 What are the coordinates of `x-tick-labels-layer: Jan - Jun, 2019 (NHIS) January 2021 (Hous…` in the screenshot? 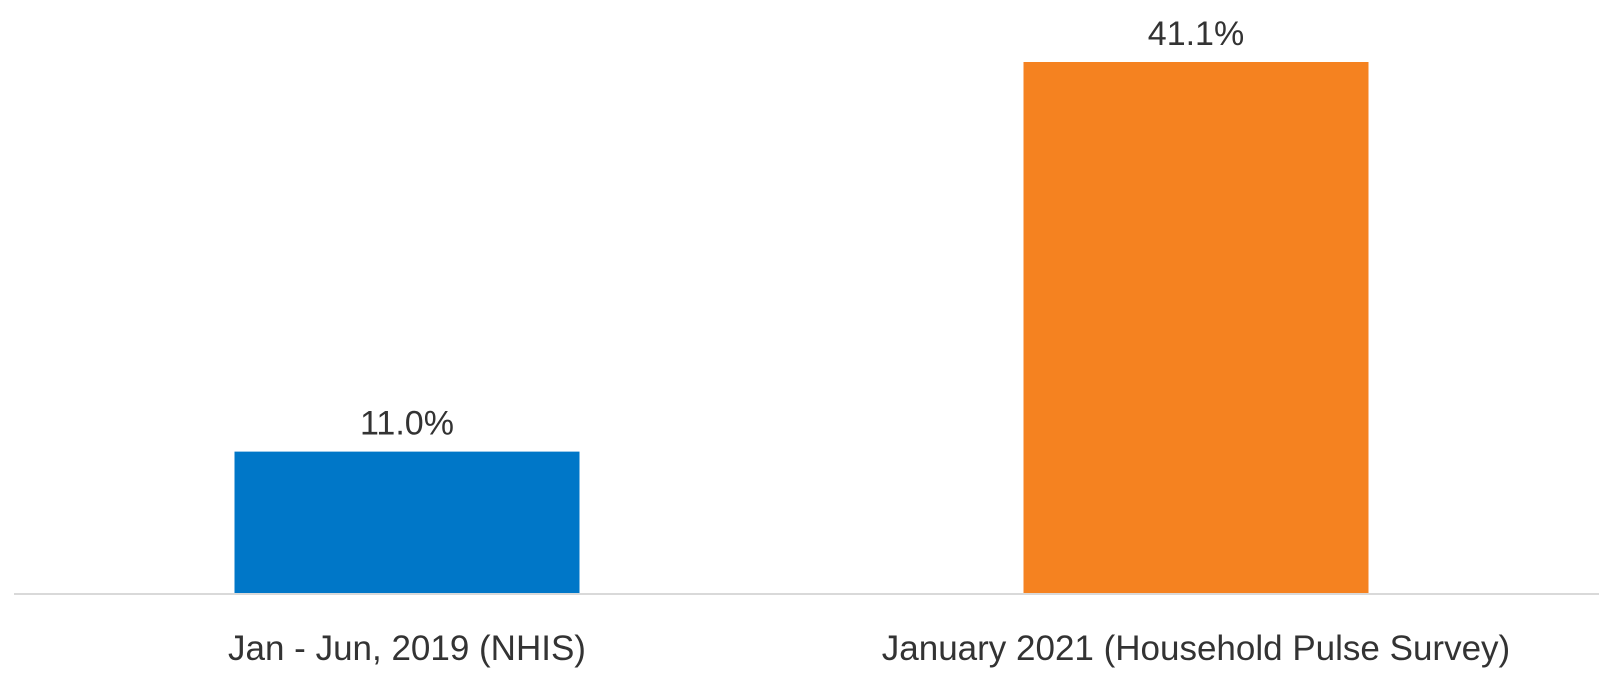 It's located at (869, 648).